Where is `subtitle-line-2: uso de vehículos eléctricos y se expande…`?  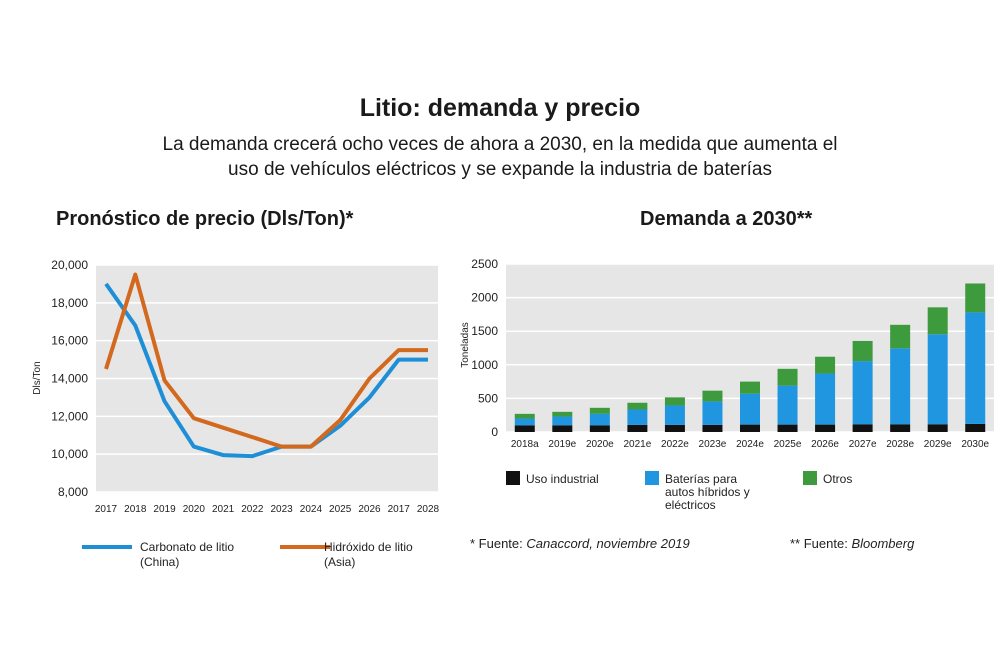 subtitle-line-2: uso de vehículos eléctricos y se expande… is located at coordinates (500, 169).